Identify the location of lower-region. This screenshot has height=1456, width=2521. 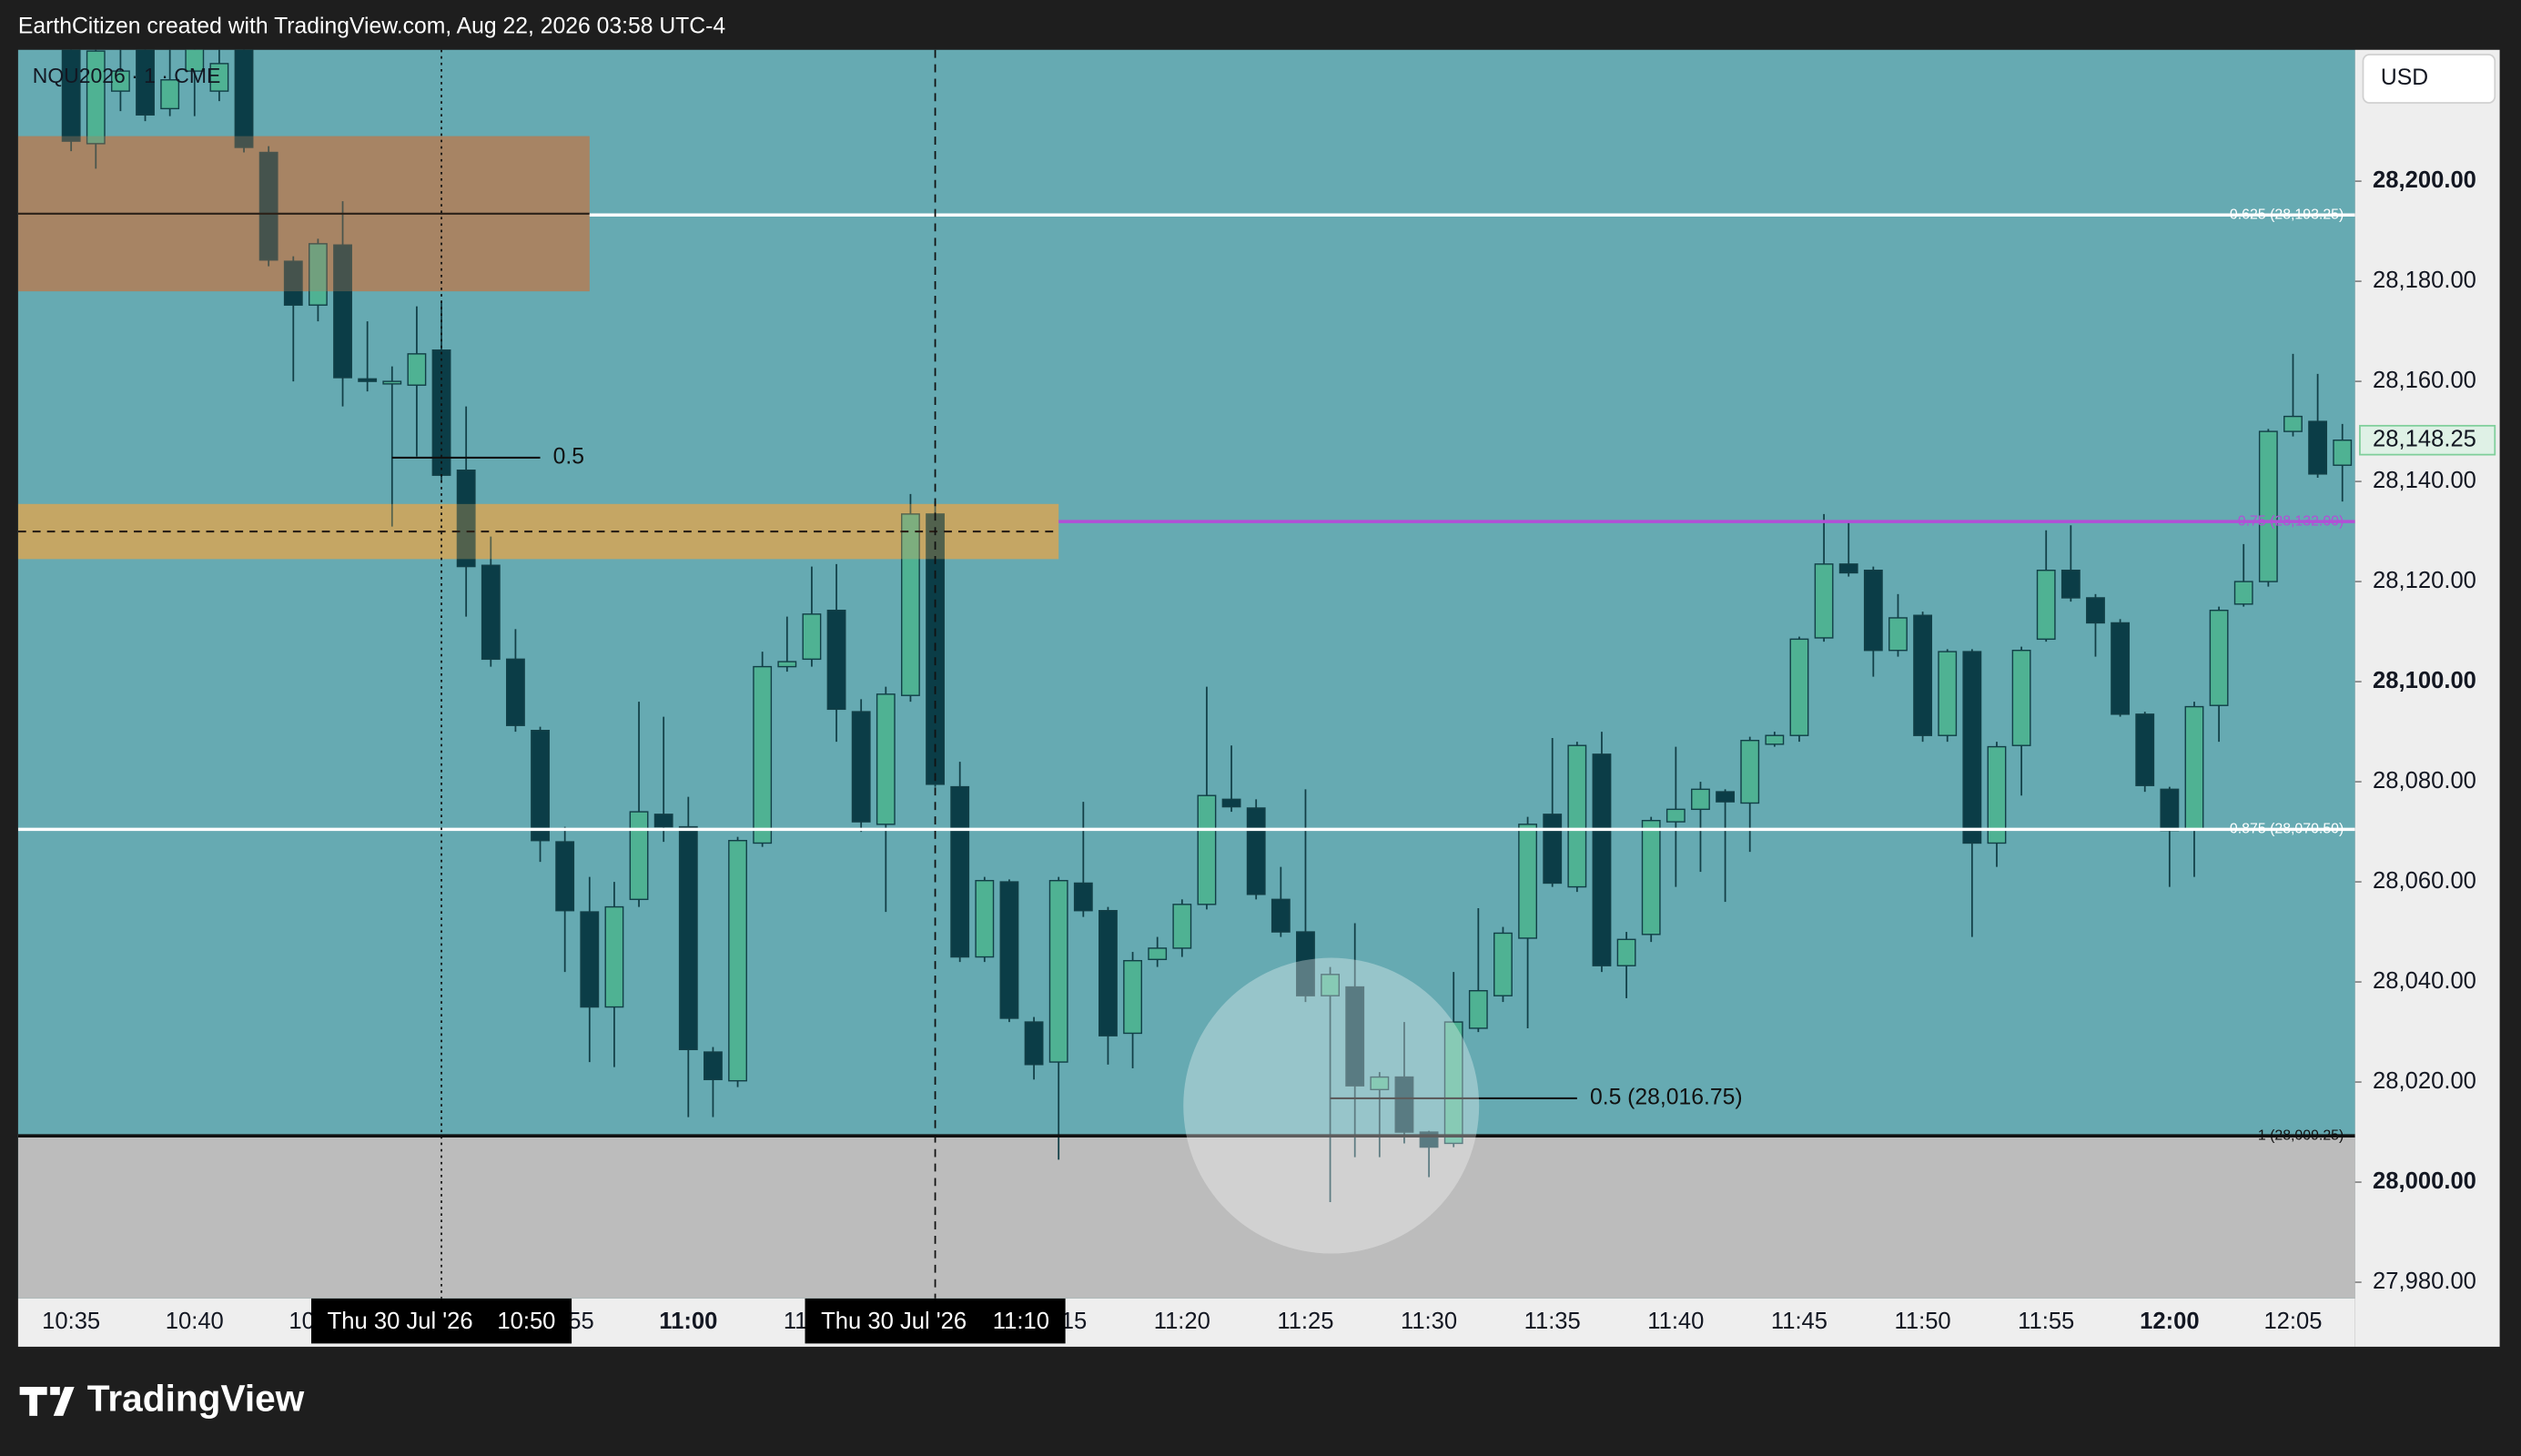
(1186, 1218).